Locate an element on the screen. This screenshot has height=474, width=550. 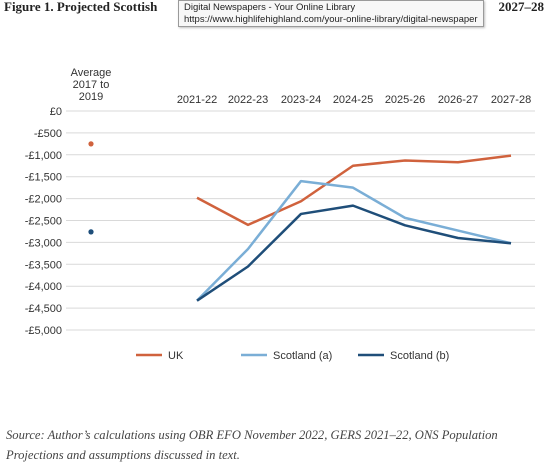
y-tick-label: -£1,000 is located at coordinates (43, 156).